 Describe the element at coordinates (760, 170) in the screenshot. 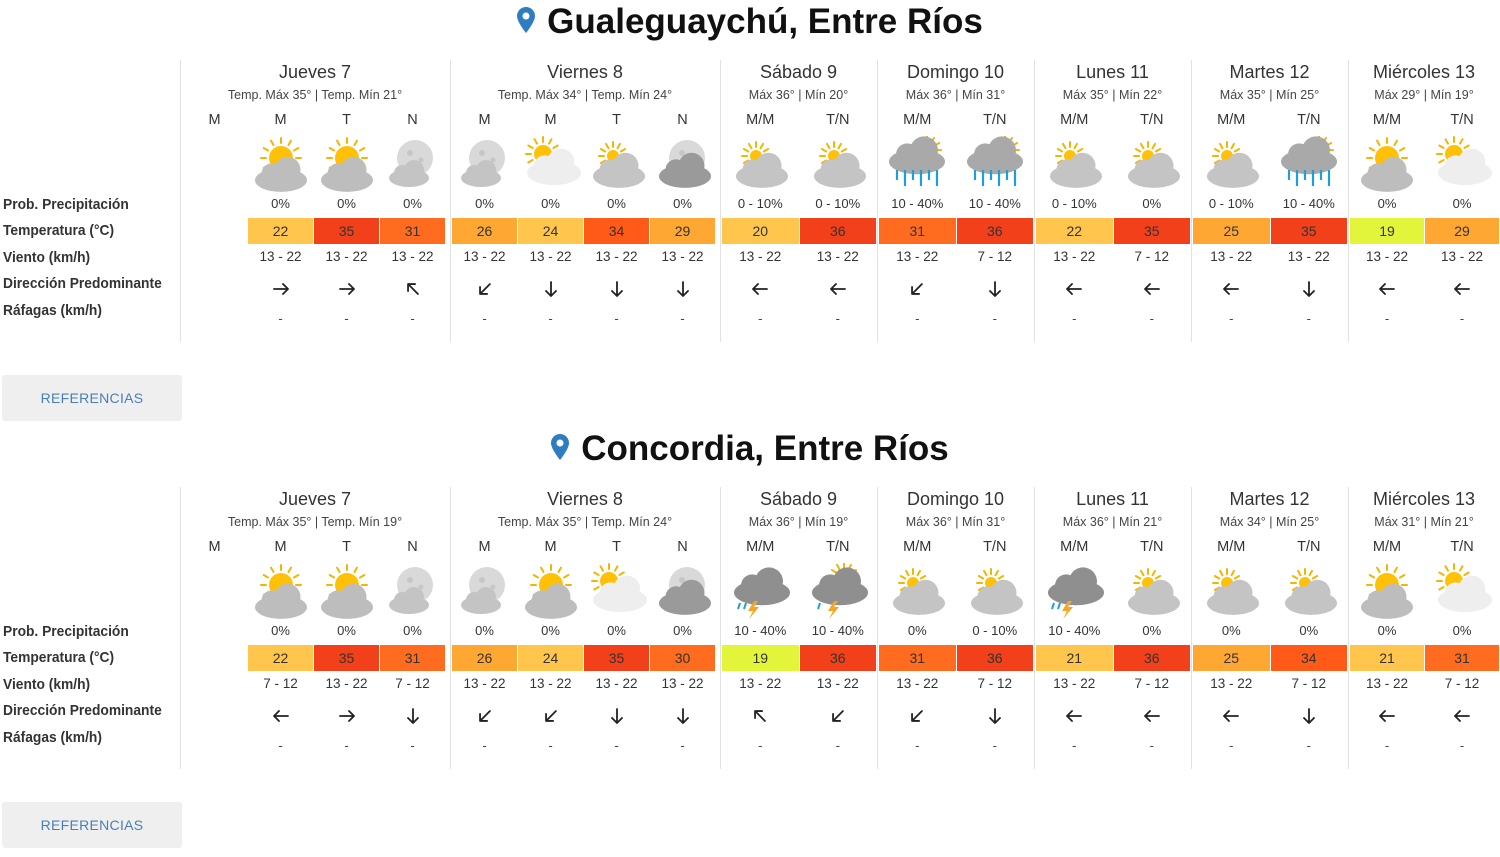

I see `forecast-slot: M/M 0 - 10% 20 13 - 22 -` at that location.